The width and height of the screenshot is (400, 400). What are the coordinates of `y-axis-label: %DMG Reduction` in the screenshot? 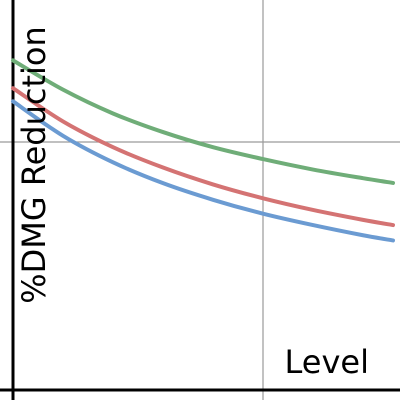 It's located at (34, 165).